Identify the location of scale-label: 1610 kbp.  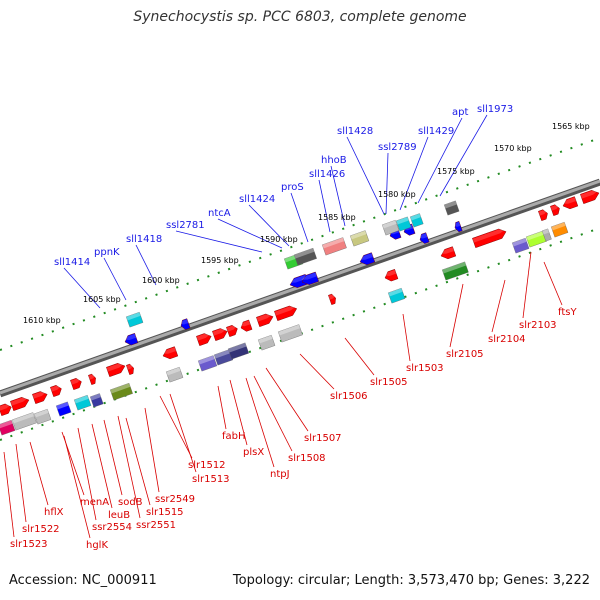
(42, 320).